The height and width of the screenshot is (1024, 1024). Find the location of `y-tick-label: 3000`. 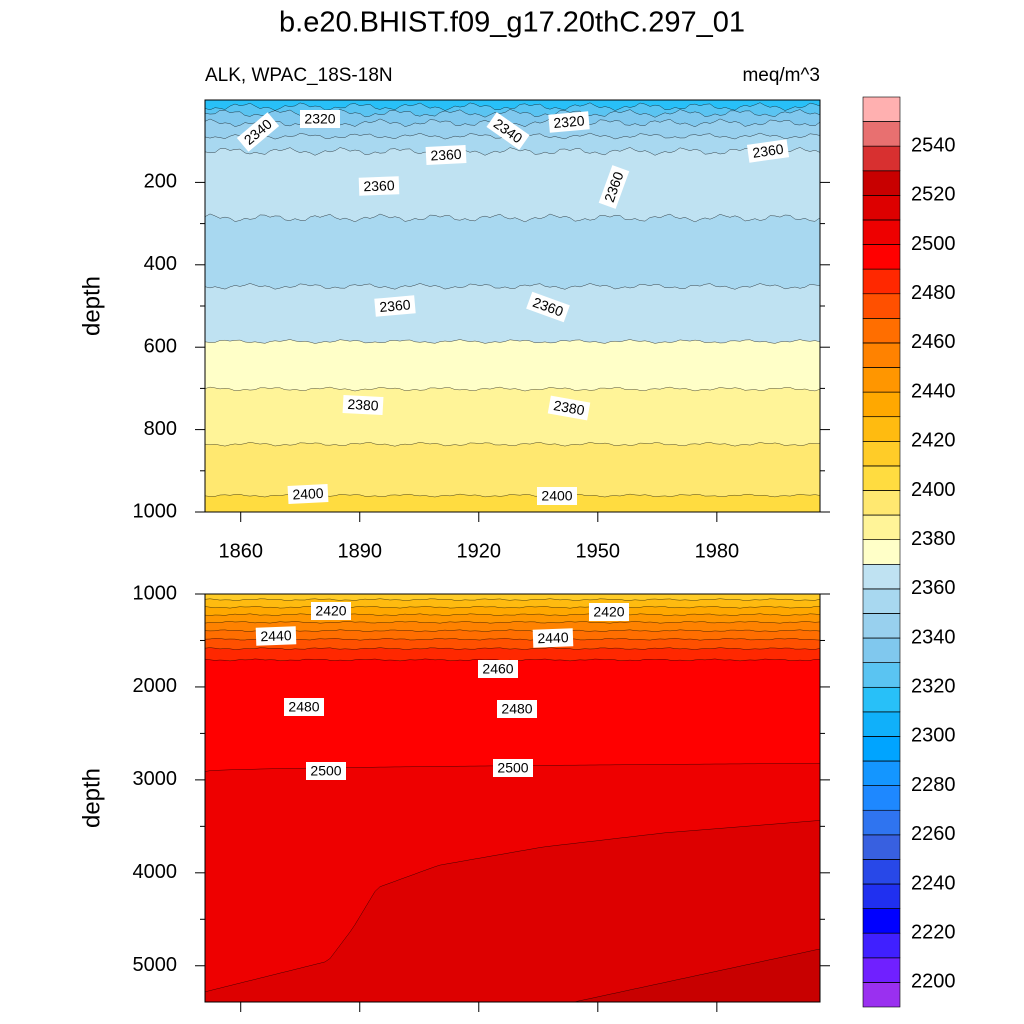

y-tick-label: 3000 is located at coordinates (155, 779).